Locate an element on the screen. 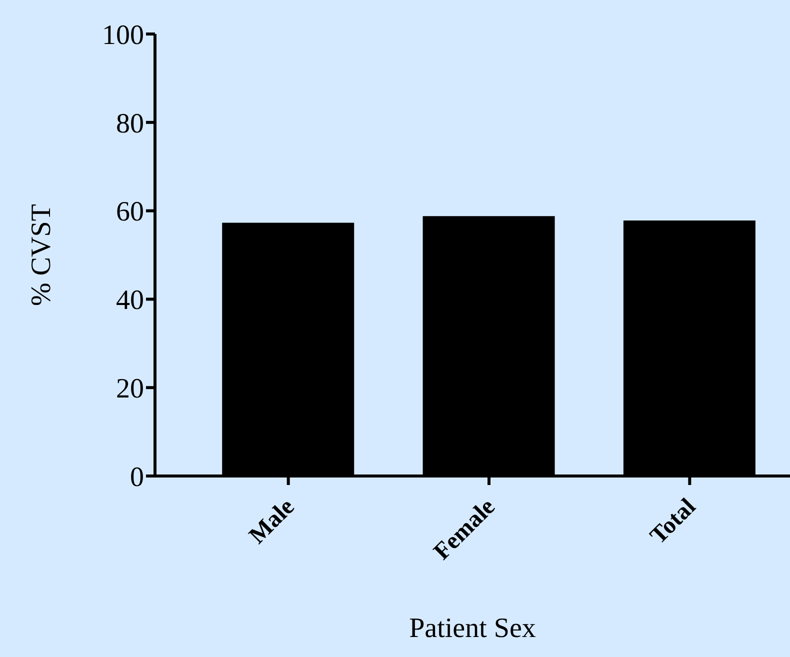 This screenshot has width=790, height=657. y-axis-title: % CVST is located at coordinates (41, 255).